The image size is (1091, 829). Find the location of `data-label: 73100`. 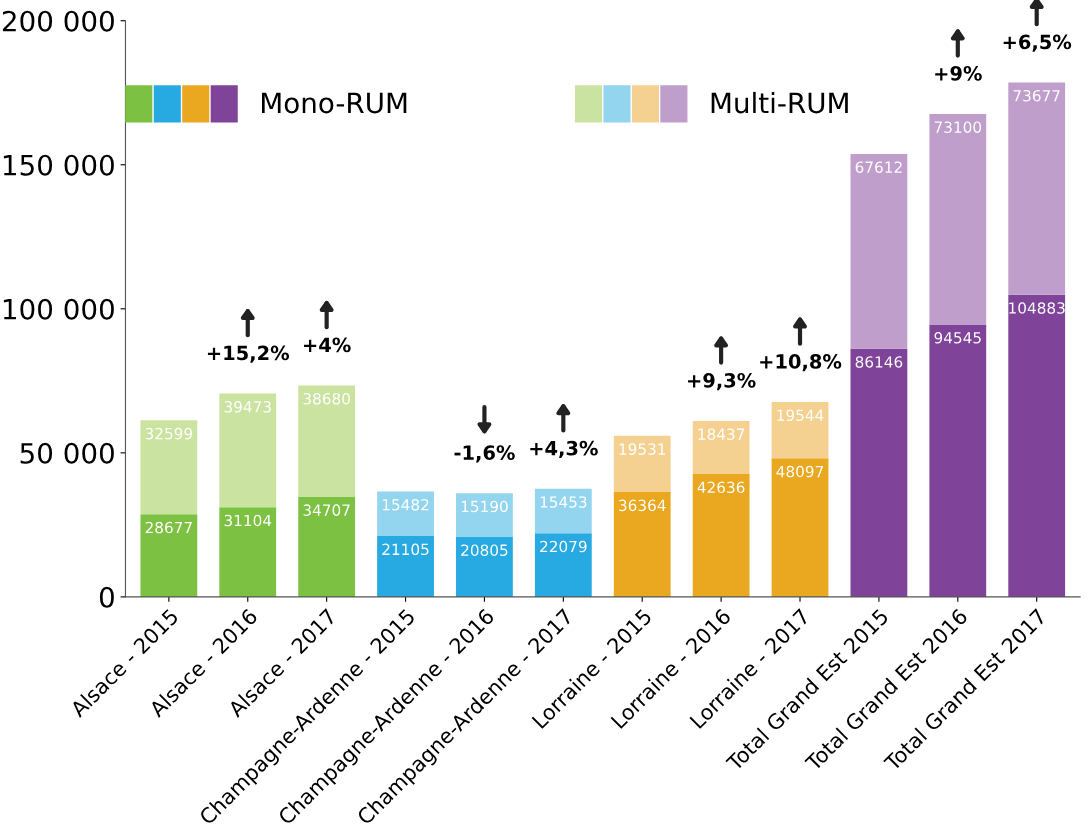

data-label: 73100 is located at coordinates (958, 127).